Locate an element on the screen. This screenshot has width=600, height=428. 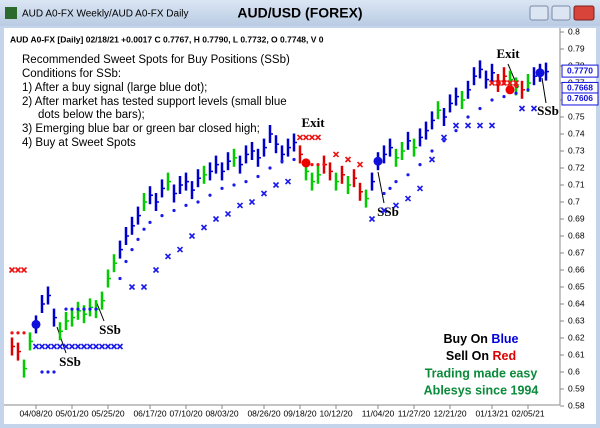
y-tick-label: 0.59 is located at coordinates (576, 388).